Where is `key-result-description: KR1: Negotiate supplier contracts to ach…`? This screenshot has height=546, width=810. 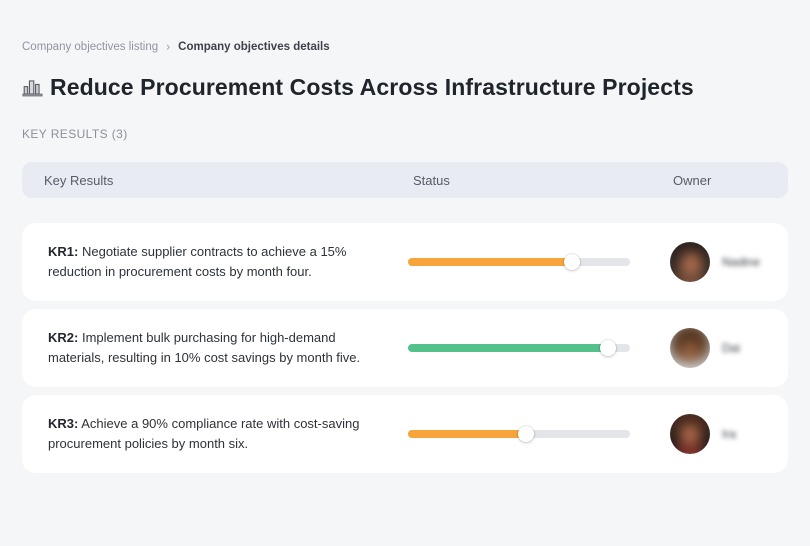 key-result-description: KR1: Negotiate supplier contracts to ach… is located at coordinates (215, 262).